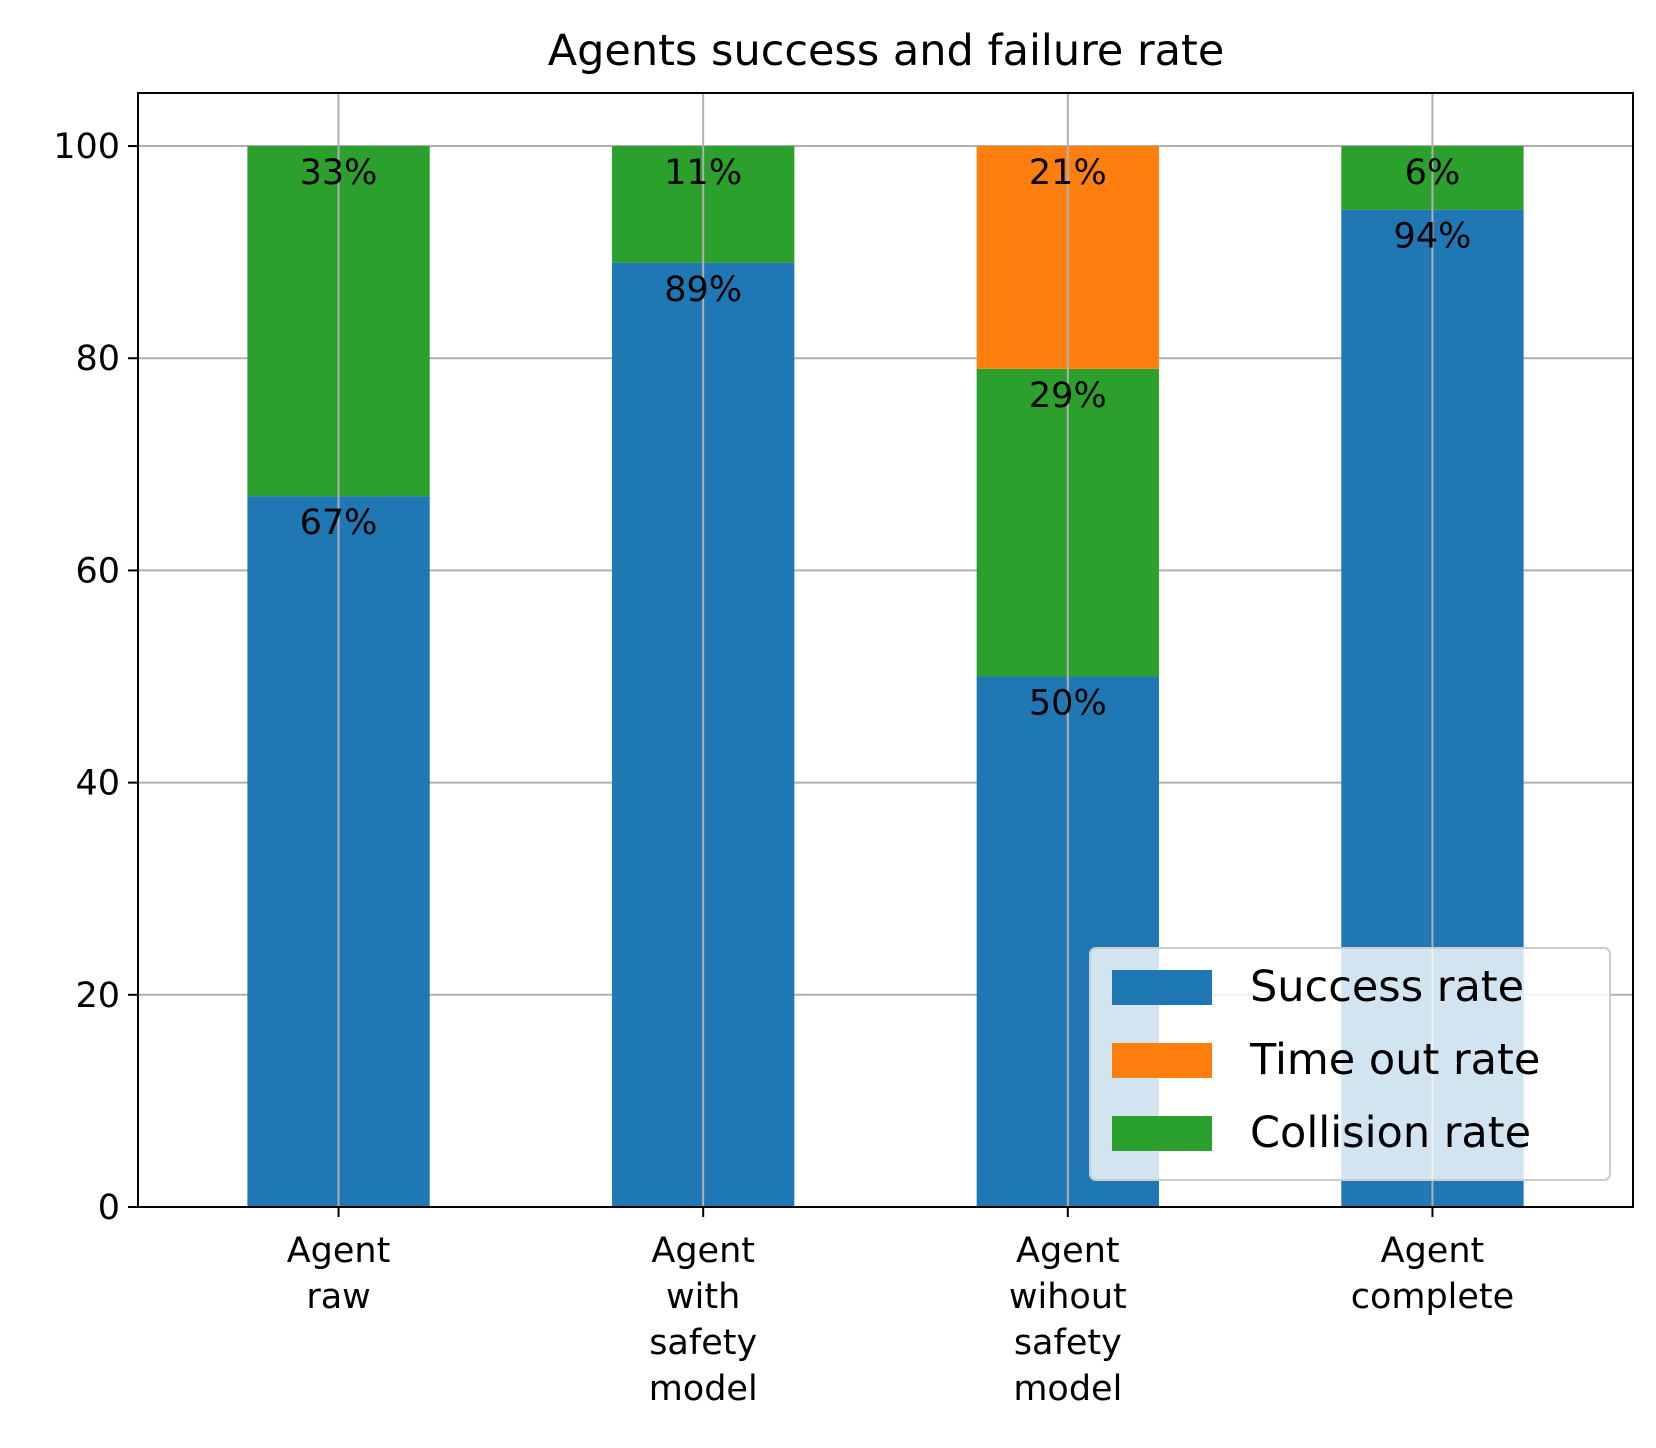 Image resolution: width=1656 pixels, height=1448 pixels. What do you see at coordinates (1068, 1297) in the screenshot?
I see `x-tick-label-line: wihout` at bounding box center [1068, 1297].